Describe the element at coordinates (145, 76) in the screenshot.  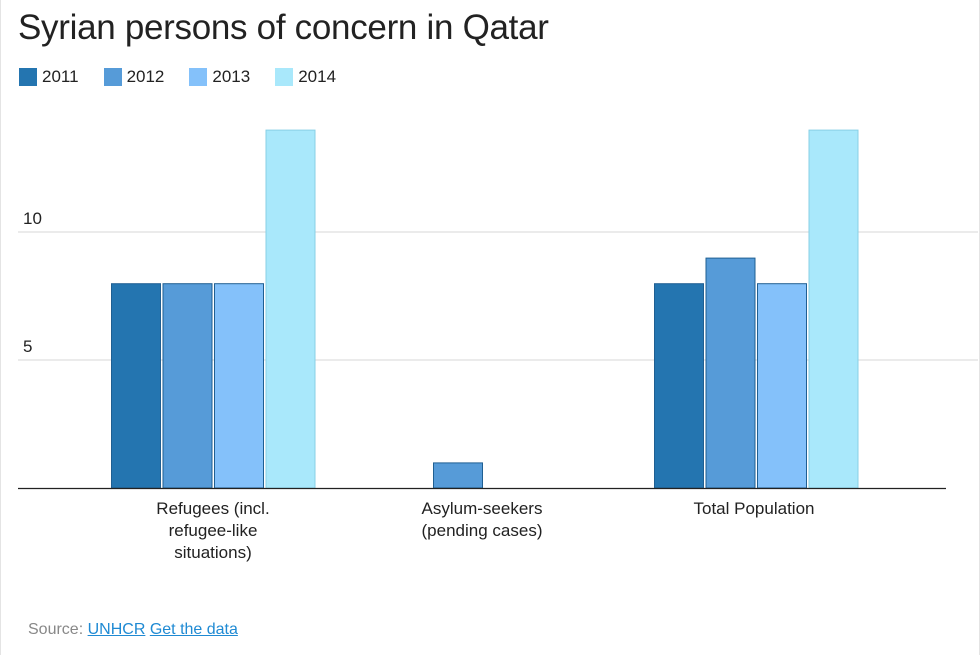
I see `legend-label: 2012` at that location.